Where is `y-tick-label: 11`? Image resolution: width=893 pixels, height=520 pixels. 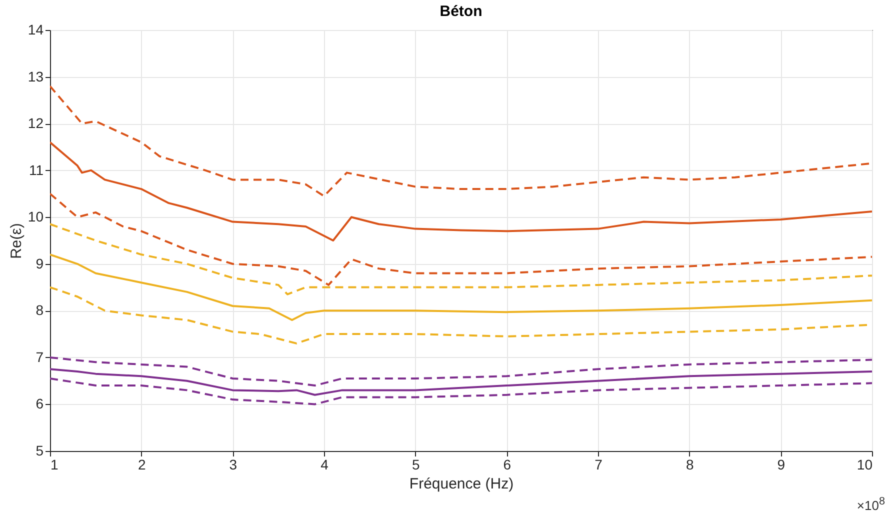 y-tick-label: 11 is located at coordinates (36, 170).